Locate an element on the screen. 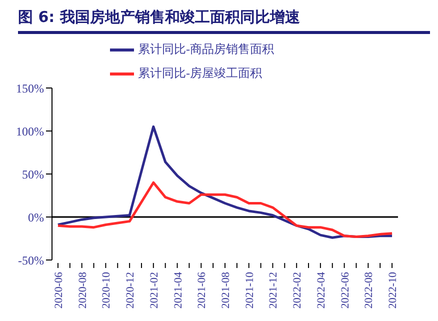 The image size is (438, 321). x-tick-label: 2021-02 is located at coordinates (154, 290).